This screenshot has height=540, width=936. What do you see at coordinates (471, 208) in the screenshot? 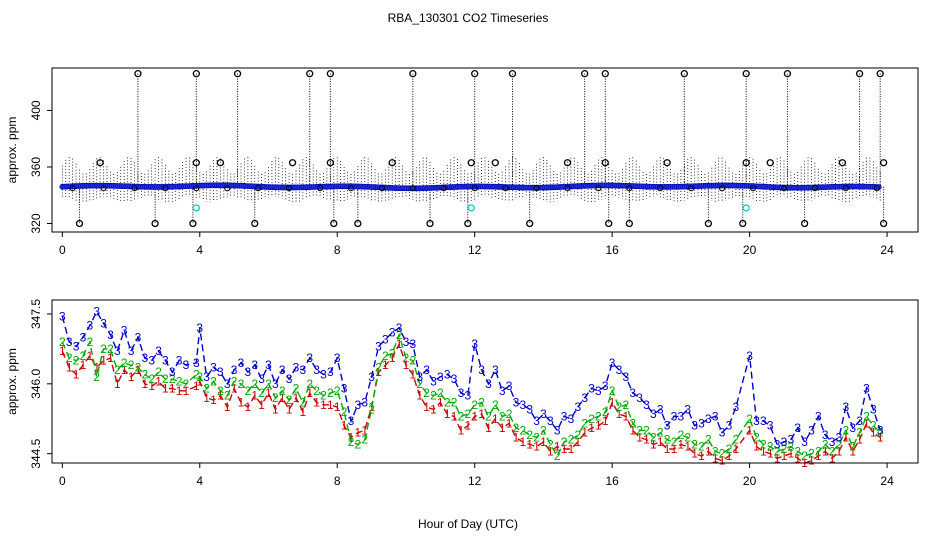
I see `cyan-marker` at bounding box center [471, 208].